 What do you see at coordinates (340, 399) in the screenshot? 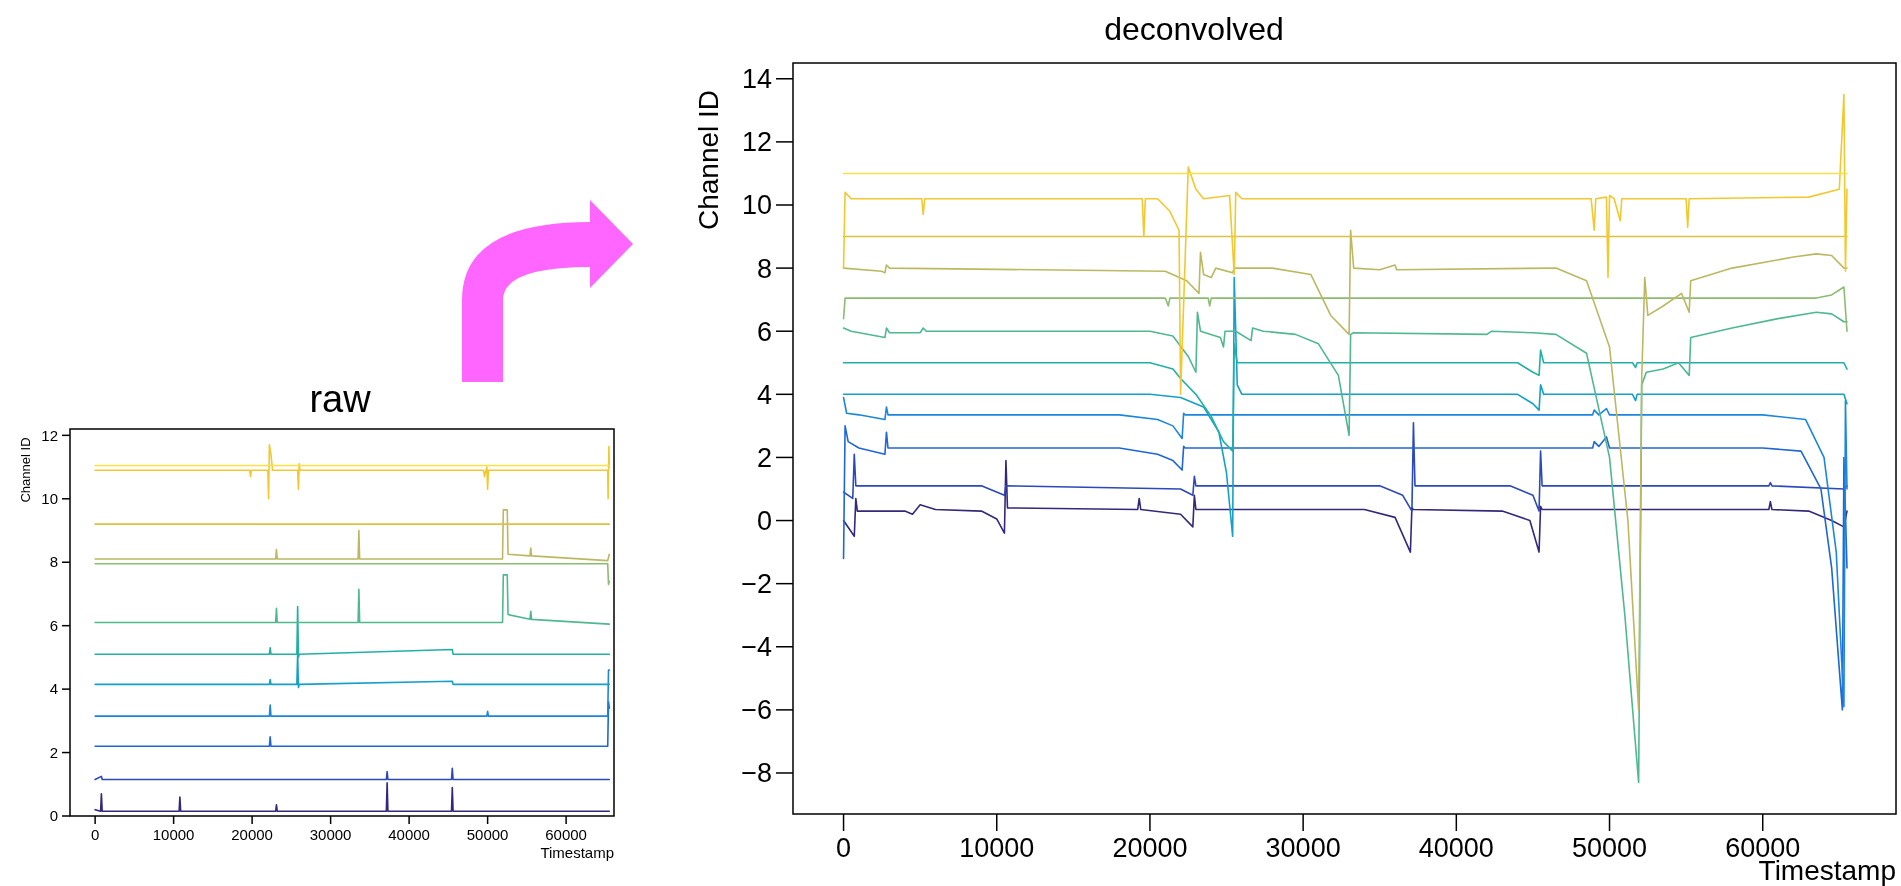
I see `chart-title: raw` at bounding box center [340, 399].